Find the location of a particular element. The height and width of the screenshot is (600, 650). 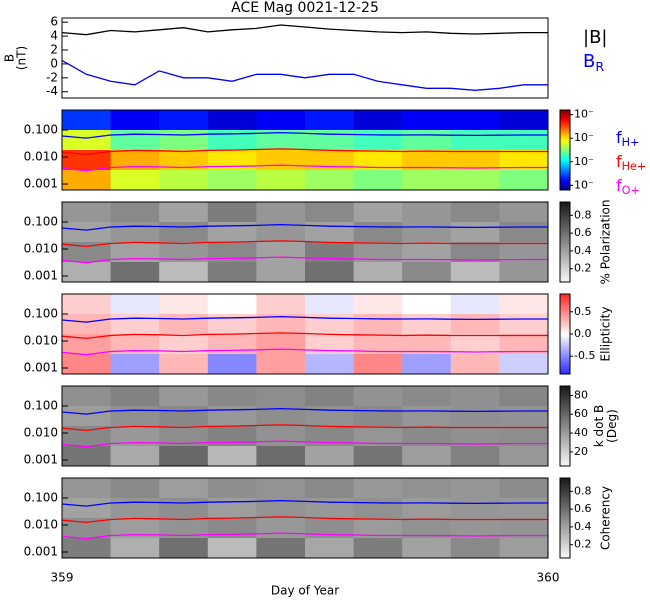

colorbar-tick-label: 0.5 is located at coordinates (583, 311).